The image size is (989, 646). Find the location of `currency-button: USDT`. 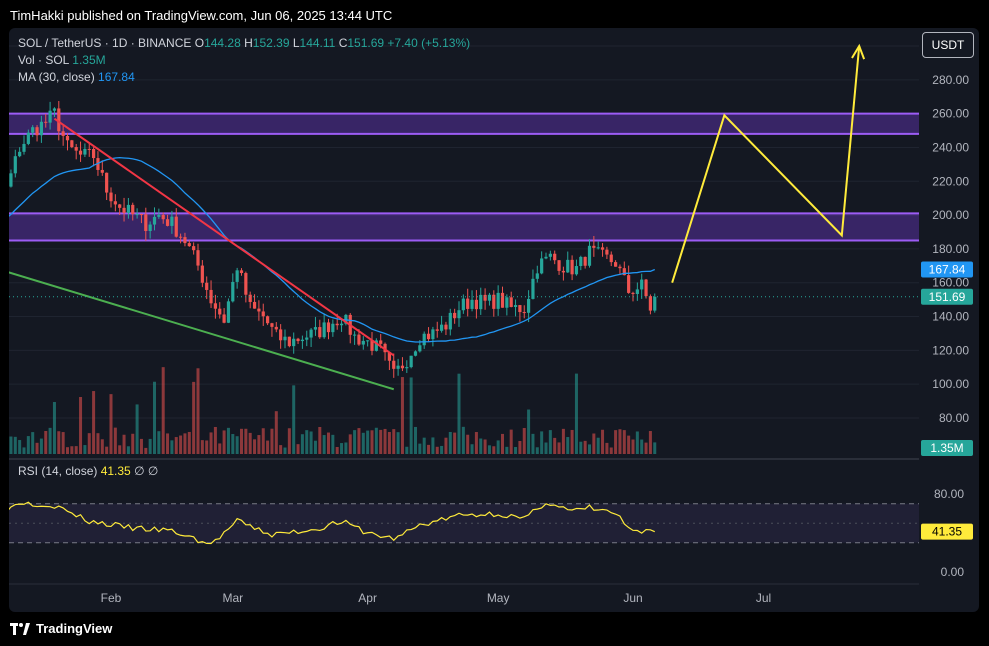

currency-button: USDT is located at coordinates (948, 45).